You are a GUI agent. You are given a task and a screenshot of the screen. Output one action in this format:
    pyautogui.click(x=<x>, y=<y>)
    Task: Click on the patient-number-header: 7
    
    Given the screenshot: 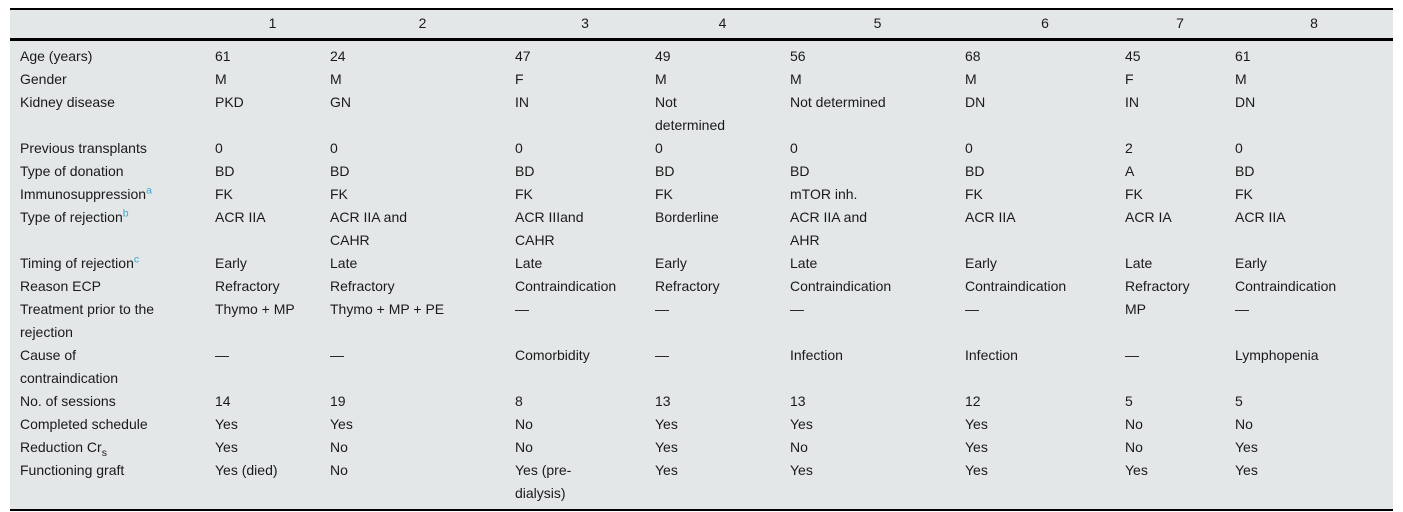 What is the action you would take?
    pyautogui.click(x=1180, y=25)
    